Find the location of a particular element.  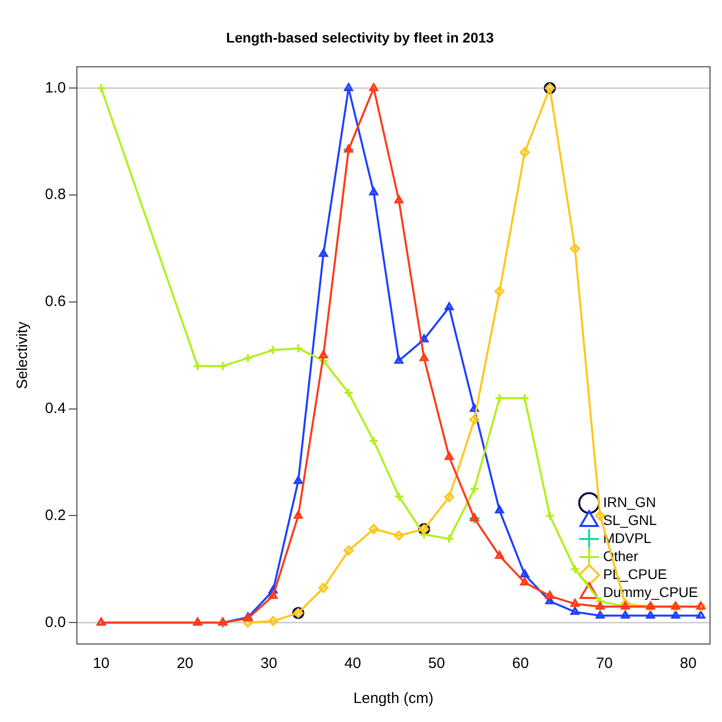

y-tick-label: 0.4 is located at coordinates (55, 408).